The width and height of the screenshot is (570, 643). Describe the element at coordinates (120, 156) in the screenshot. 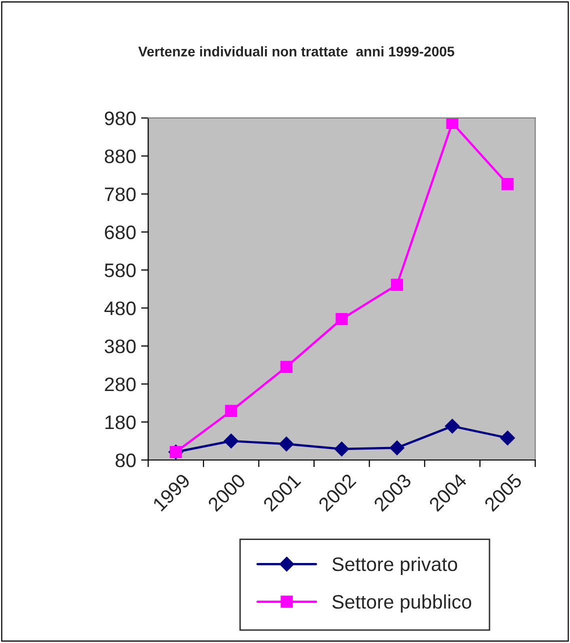

I see `y-tick-label: 880` at that location.